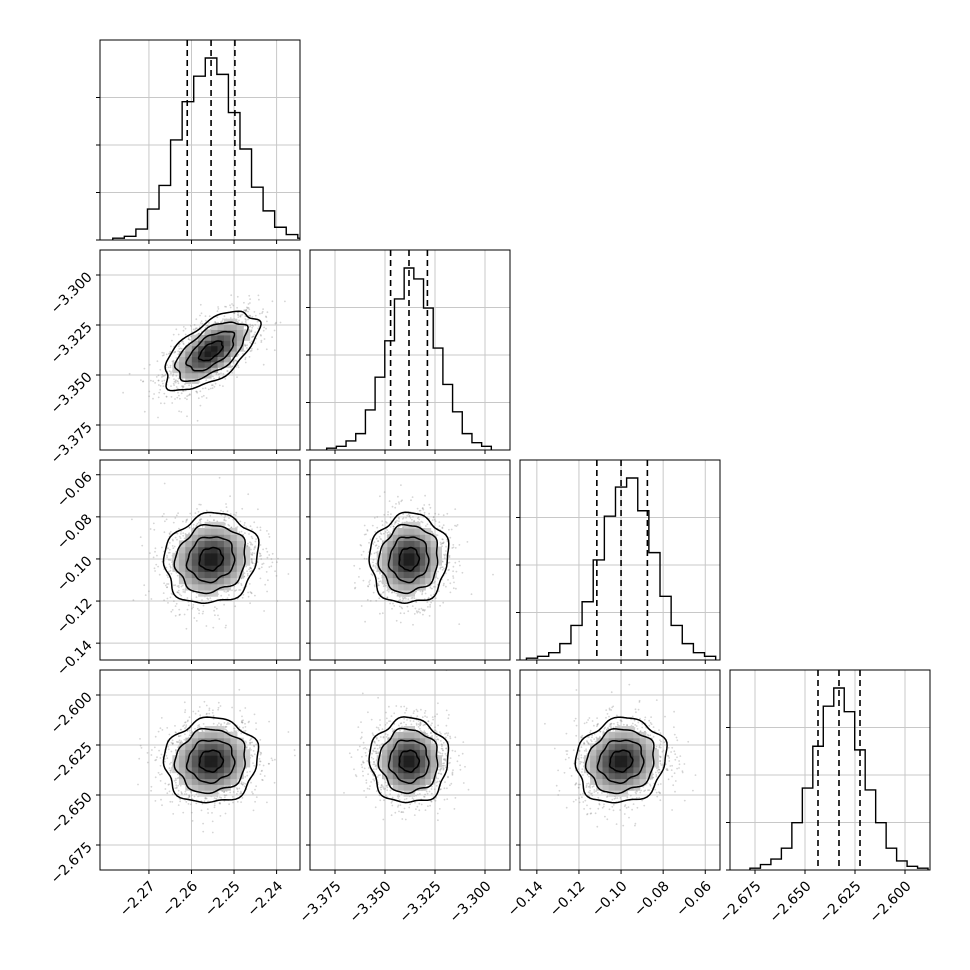 The image size is (970, 970). What do you see at coordinates (211, 351) in the screenshot?
I see `contour-line` at bounding box center [211, 351].